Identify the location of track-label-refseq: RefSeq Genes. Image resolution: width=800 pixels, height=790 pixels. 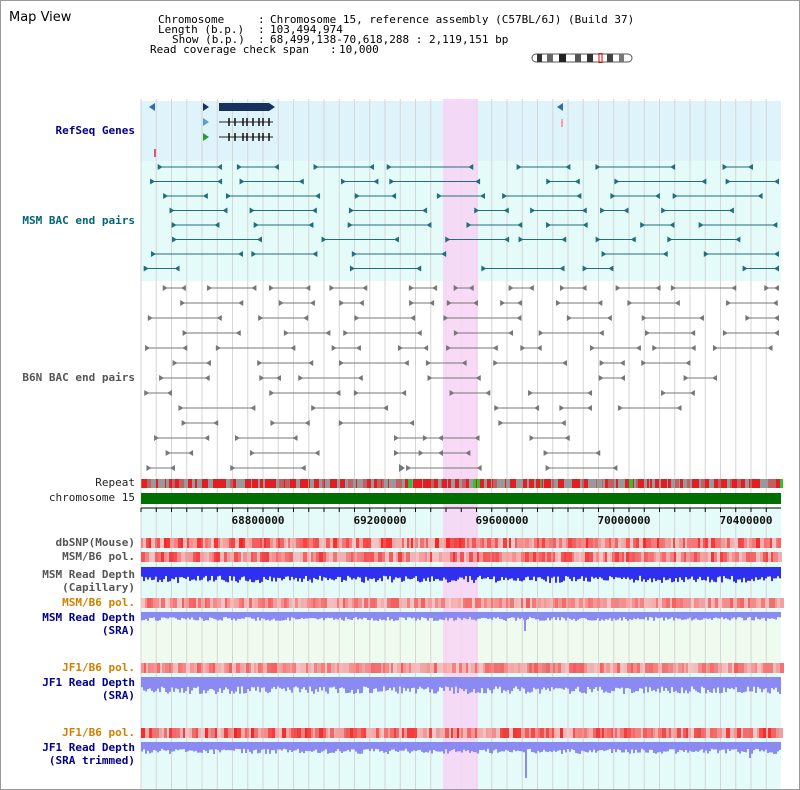
(95, 130).